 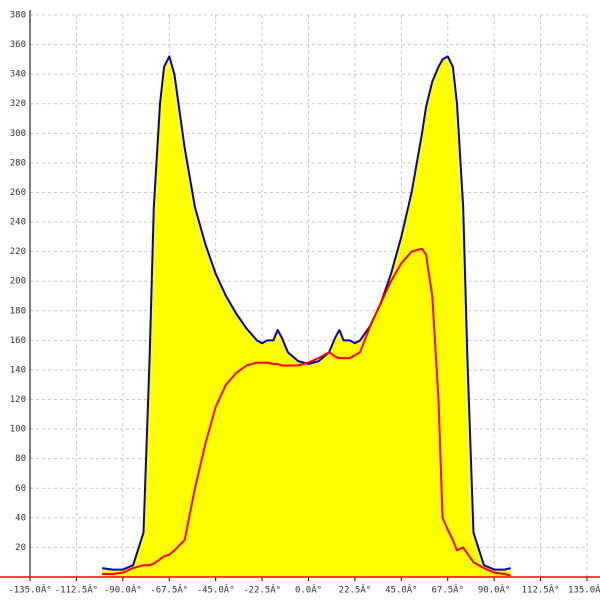 What do you see at coordinates (18, 104) in the screenshot?
I see `y-tick-label: 320` at bounding box center [18, 104].